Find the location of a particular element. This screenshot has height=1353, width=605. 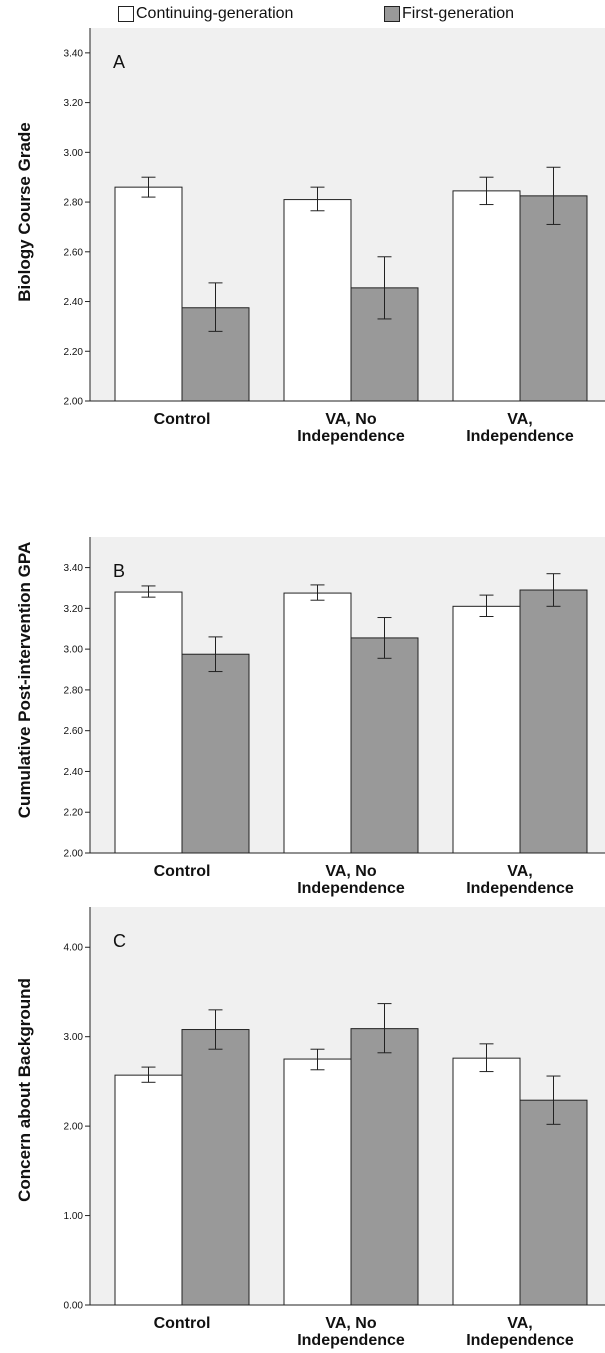

panel-label: B is located at coordinates (119, 571).